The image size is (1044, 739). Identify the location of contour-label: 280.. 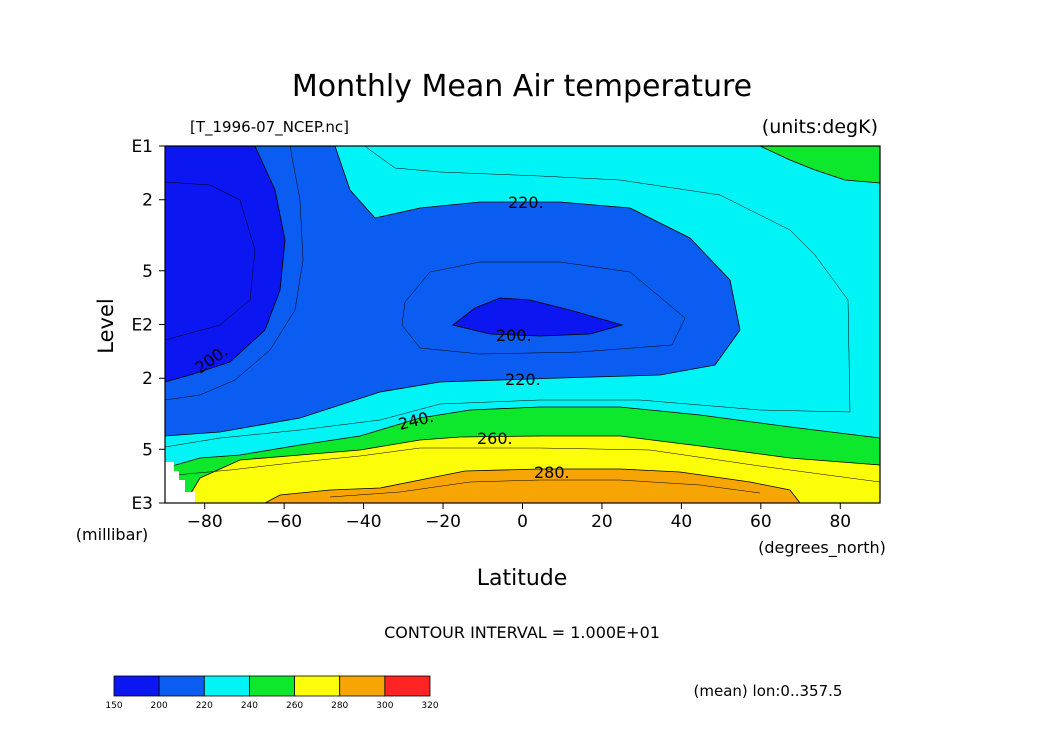
(552, 472).